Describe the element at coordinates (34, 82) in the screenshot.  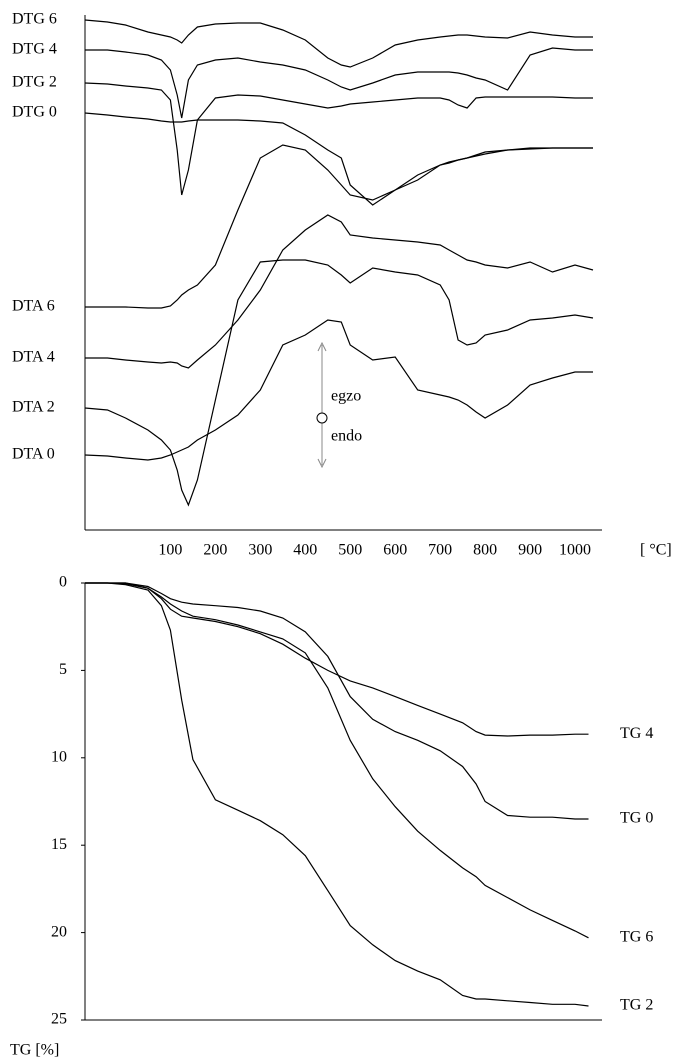
I see `series-label: DTG 2` at that location.